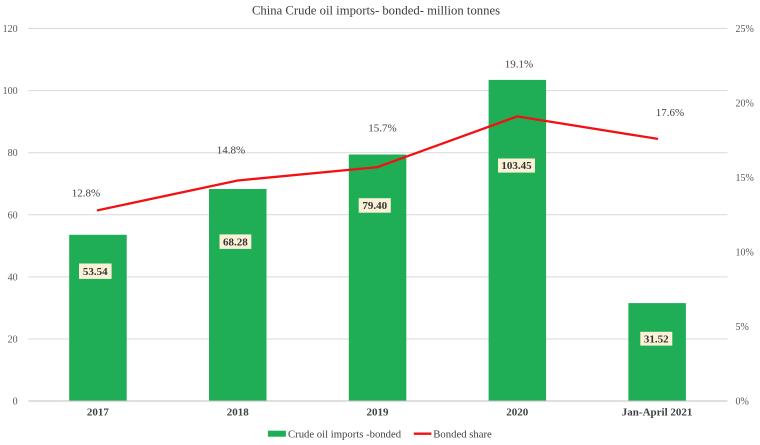 The image size is (760, 445). What do you see at coordinates (657, 413) in the screenshot?
I see `svg-text: Jan-April 2021` at bounding box center [657, 413].